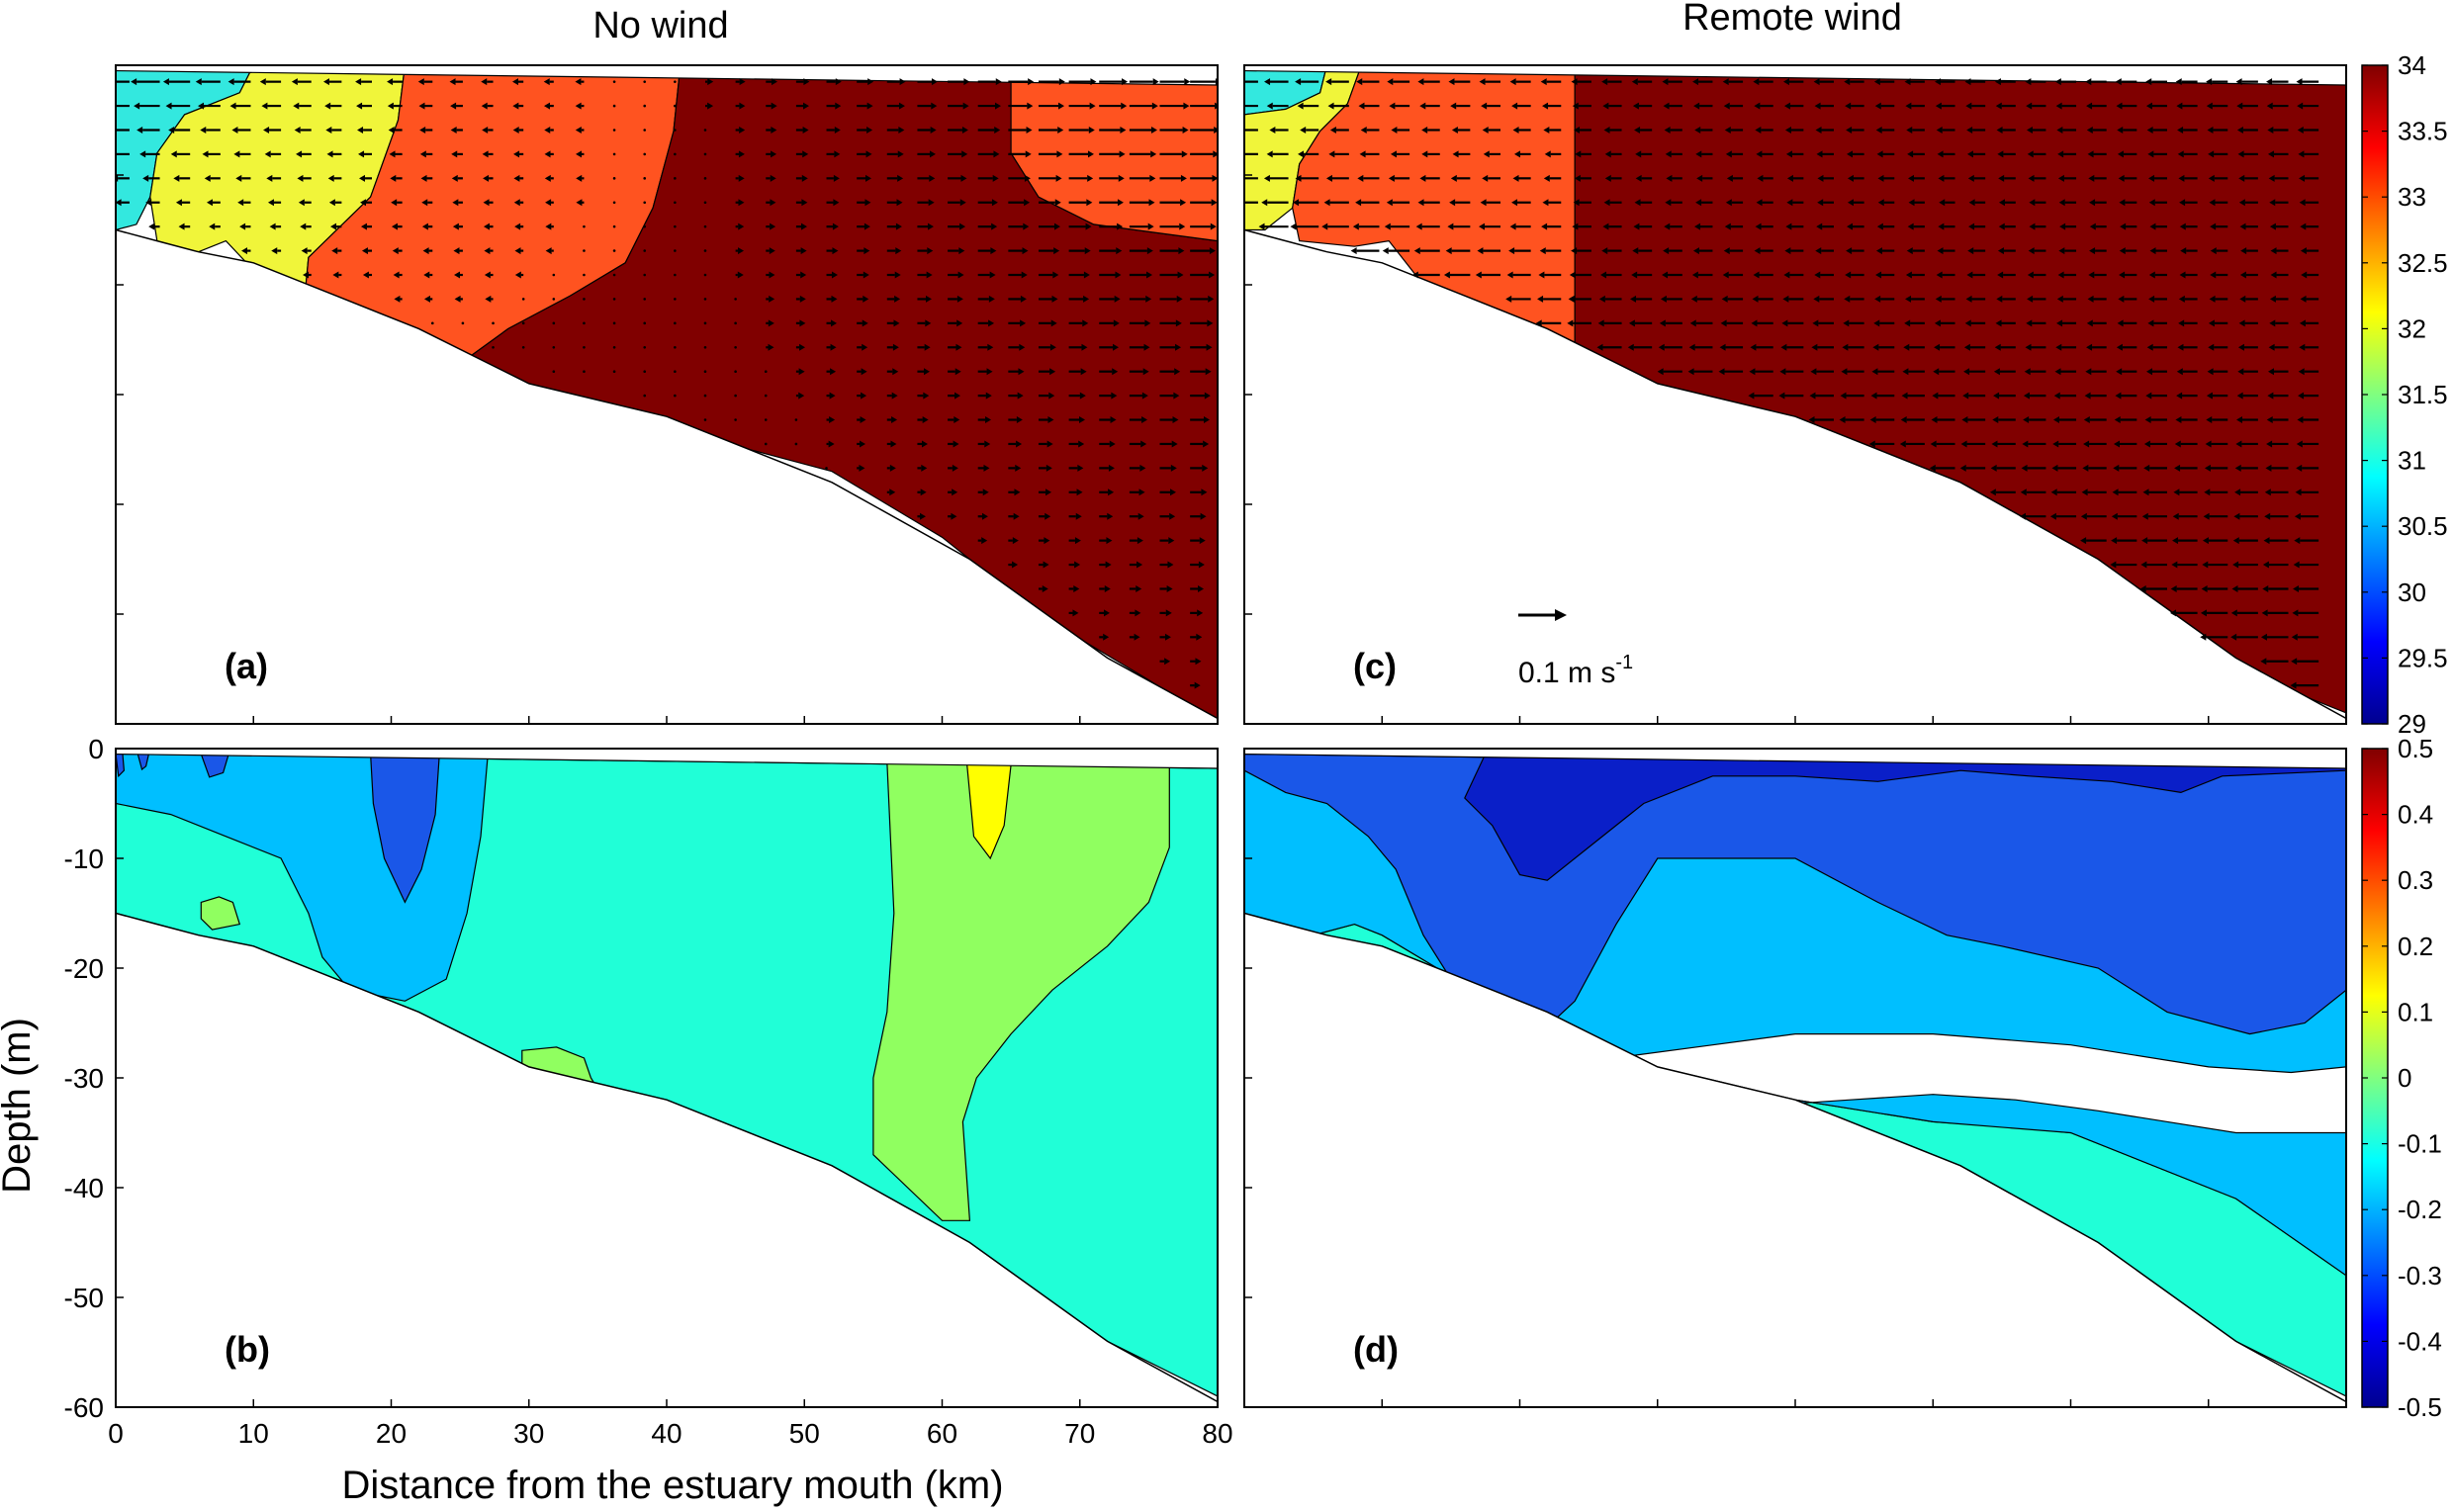  What do you see at coordinates (942, 1434) in the screenshot?
I see `x-tick-label: 60` at bounding box center [942, 1434].